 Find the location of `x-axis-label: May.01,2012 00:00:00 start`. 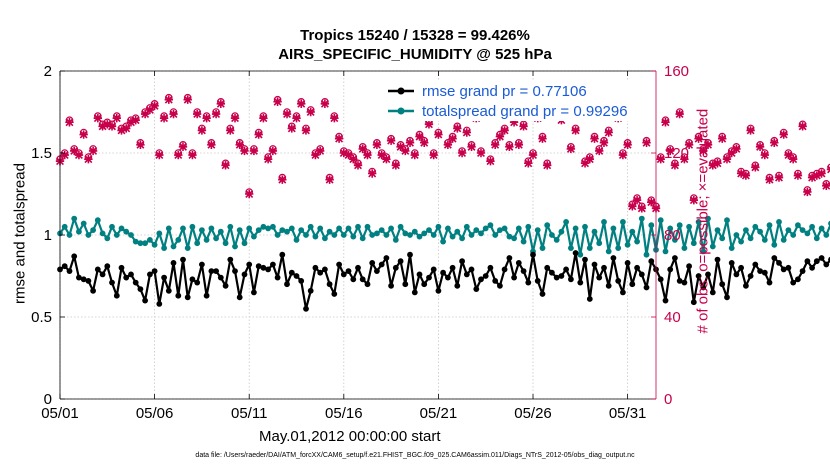

x-axis-label: May.01,2012 00:00:00 start is located at coordinates (350, 436).